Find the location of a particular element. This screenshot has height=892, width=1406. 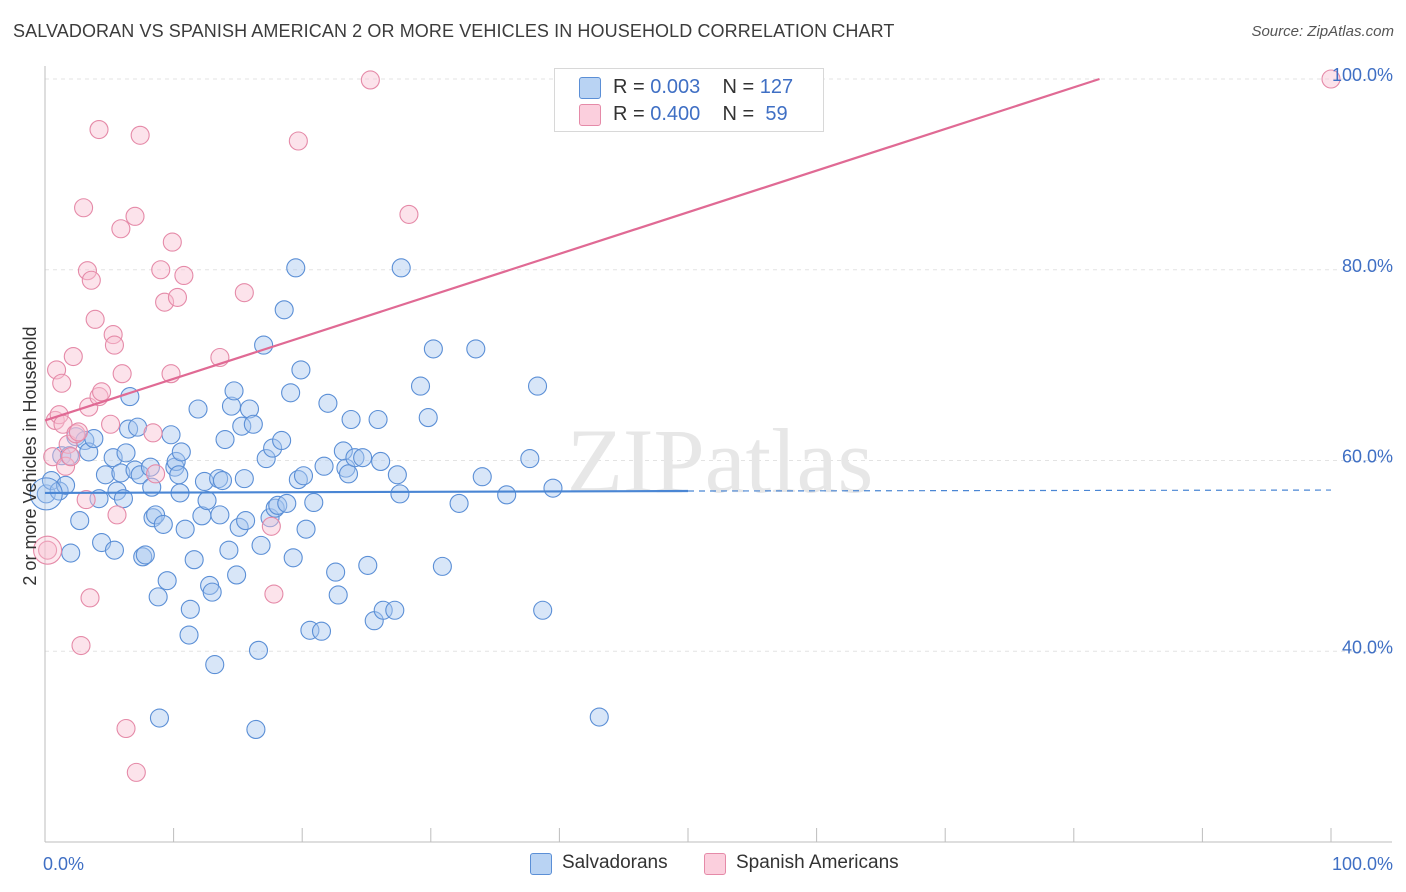

legend-n-value: 127 is located at coordinates (776, 87).